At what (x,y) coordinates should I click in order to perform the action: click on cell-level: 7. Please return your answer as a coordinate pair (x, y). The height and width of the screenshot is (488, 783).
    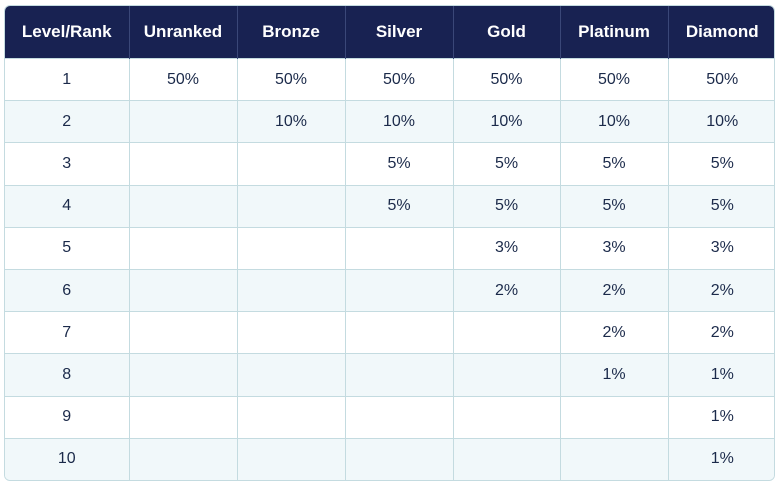
    Looking at the image, I should click on (67, 332).